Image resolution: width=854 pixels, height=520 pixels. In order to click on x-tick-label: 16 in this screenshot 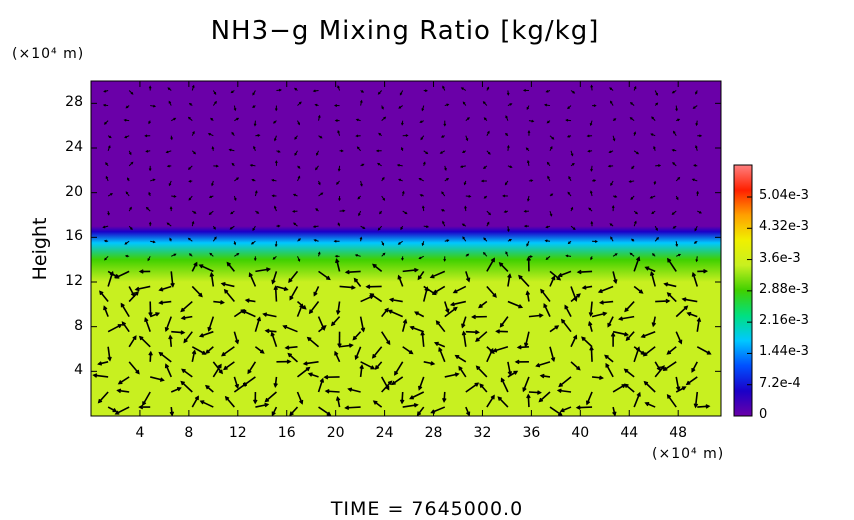, I will do `click(287, 433)`.